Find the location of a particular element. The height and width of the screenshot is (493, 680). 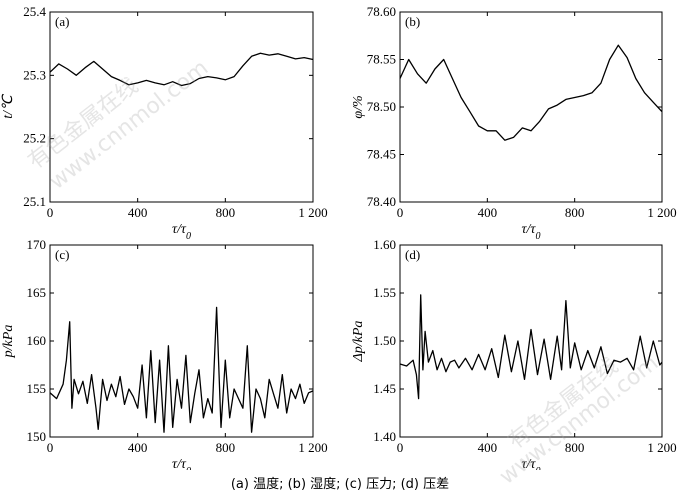

panel-c-ylabel: p/kPa is located at coordinates (8, 342).